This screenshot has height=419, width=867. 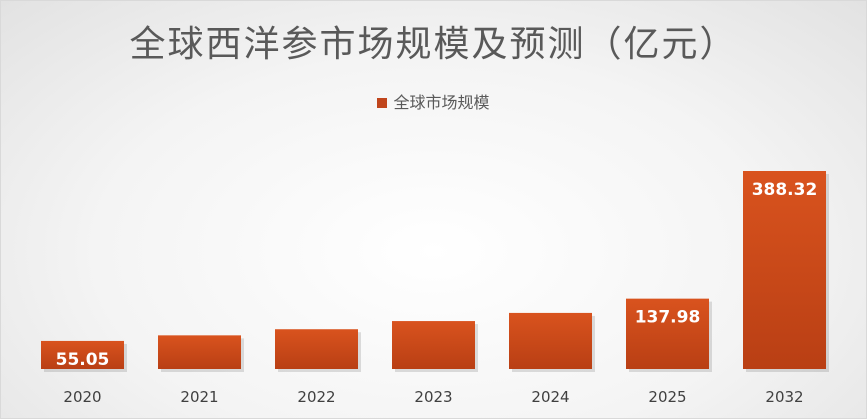 I want to click on x-tick-label-2032: 2032, so click(x=784, y=397).